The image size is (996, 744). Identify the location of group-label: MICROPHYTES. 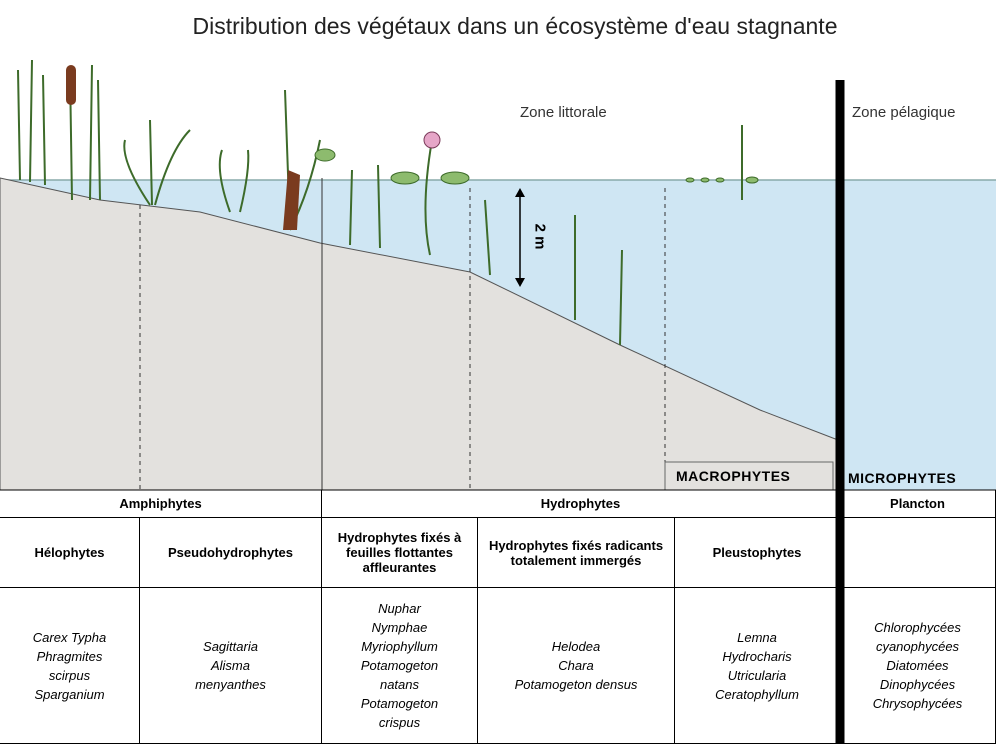
(902, 478).